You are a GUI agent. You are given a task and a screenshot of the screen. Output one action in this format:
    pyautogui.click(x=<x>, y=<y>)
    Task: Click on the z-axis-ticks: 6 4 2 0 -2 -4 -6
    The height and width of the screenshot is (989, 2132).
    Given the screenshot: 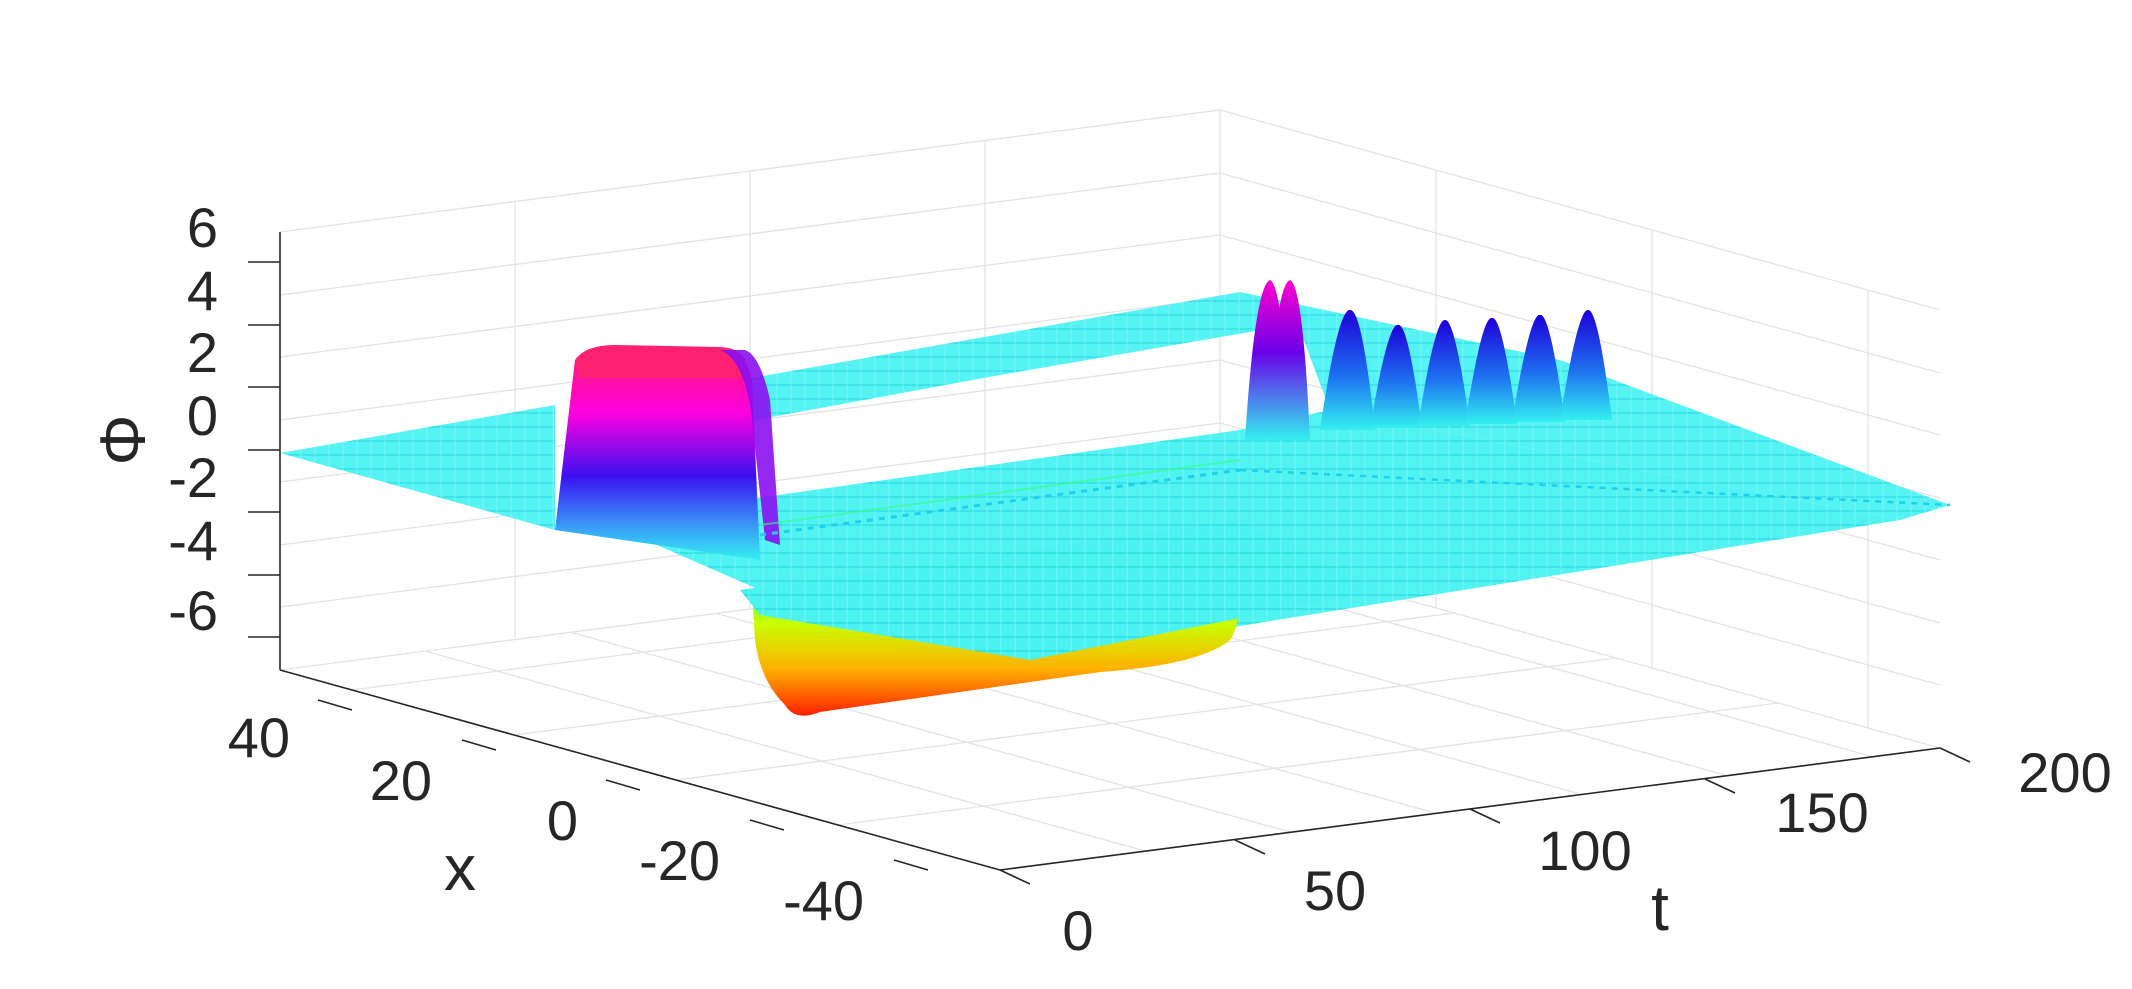 What is the action you would take?
    pyautogui.click(x=224, y=419)
    